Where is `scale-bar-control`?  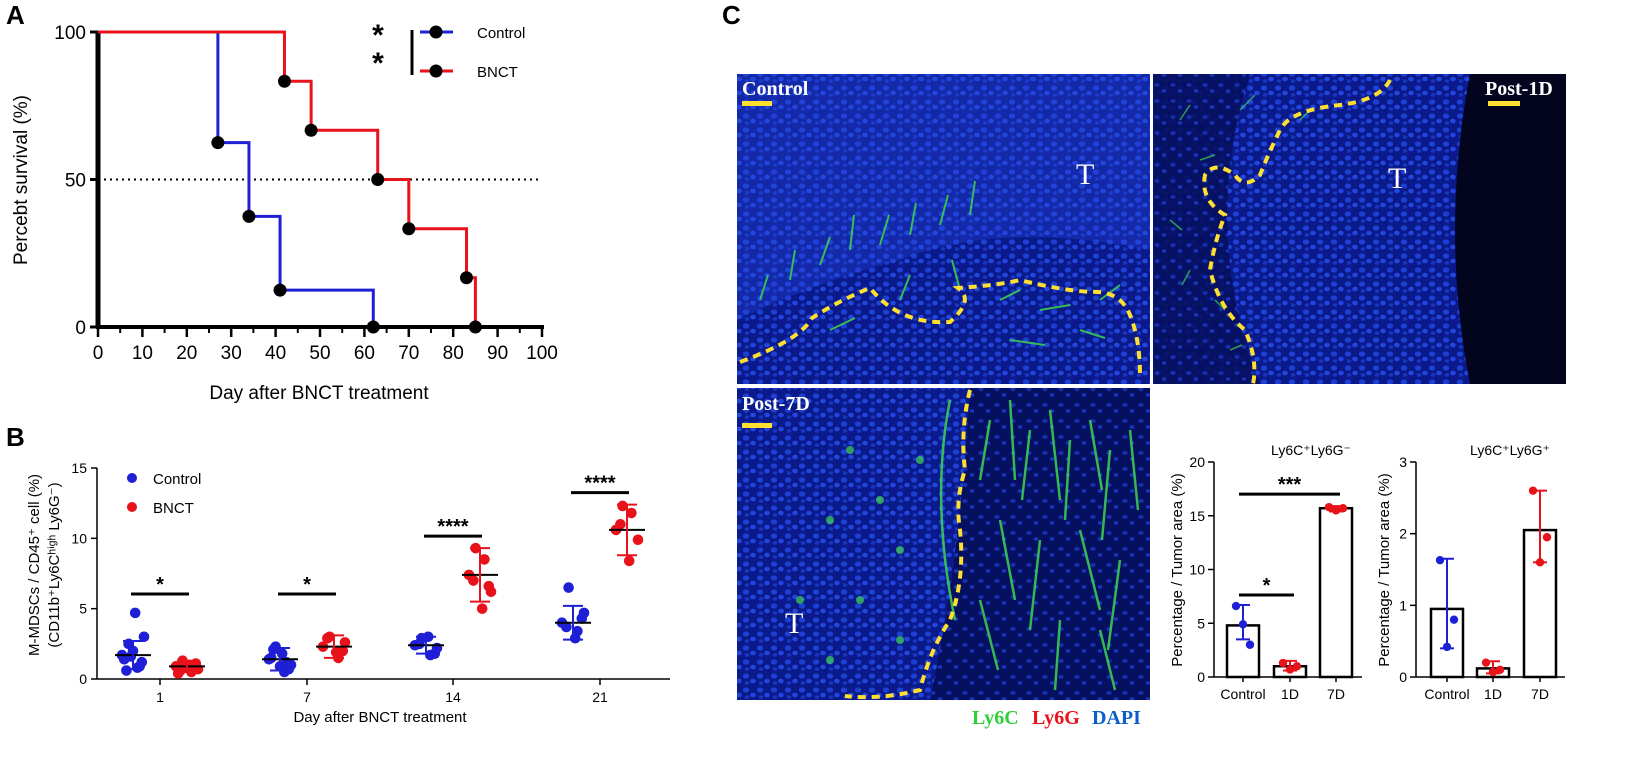
scale-bar-control is located at coordinates (757, 103).